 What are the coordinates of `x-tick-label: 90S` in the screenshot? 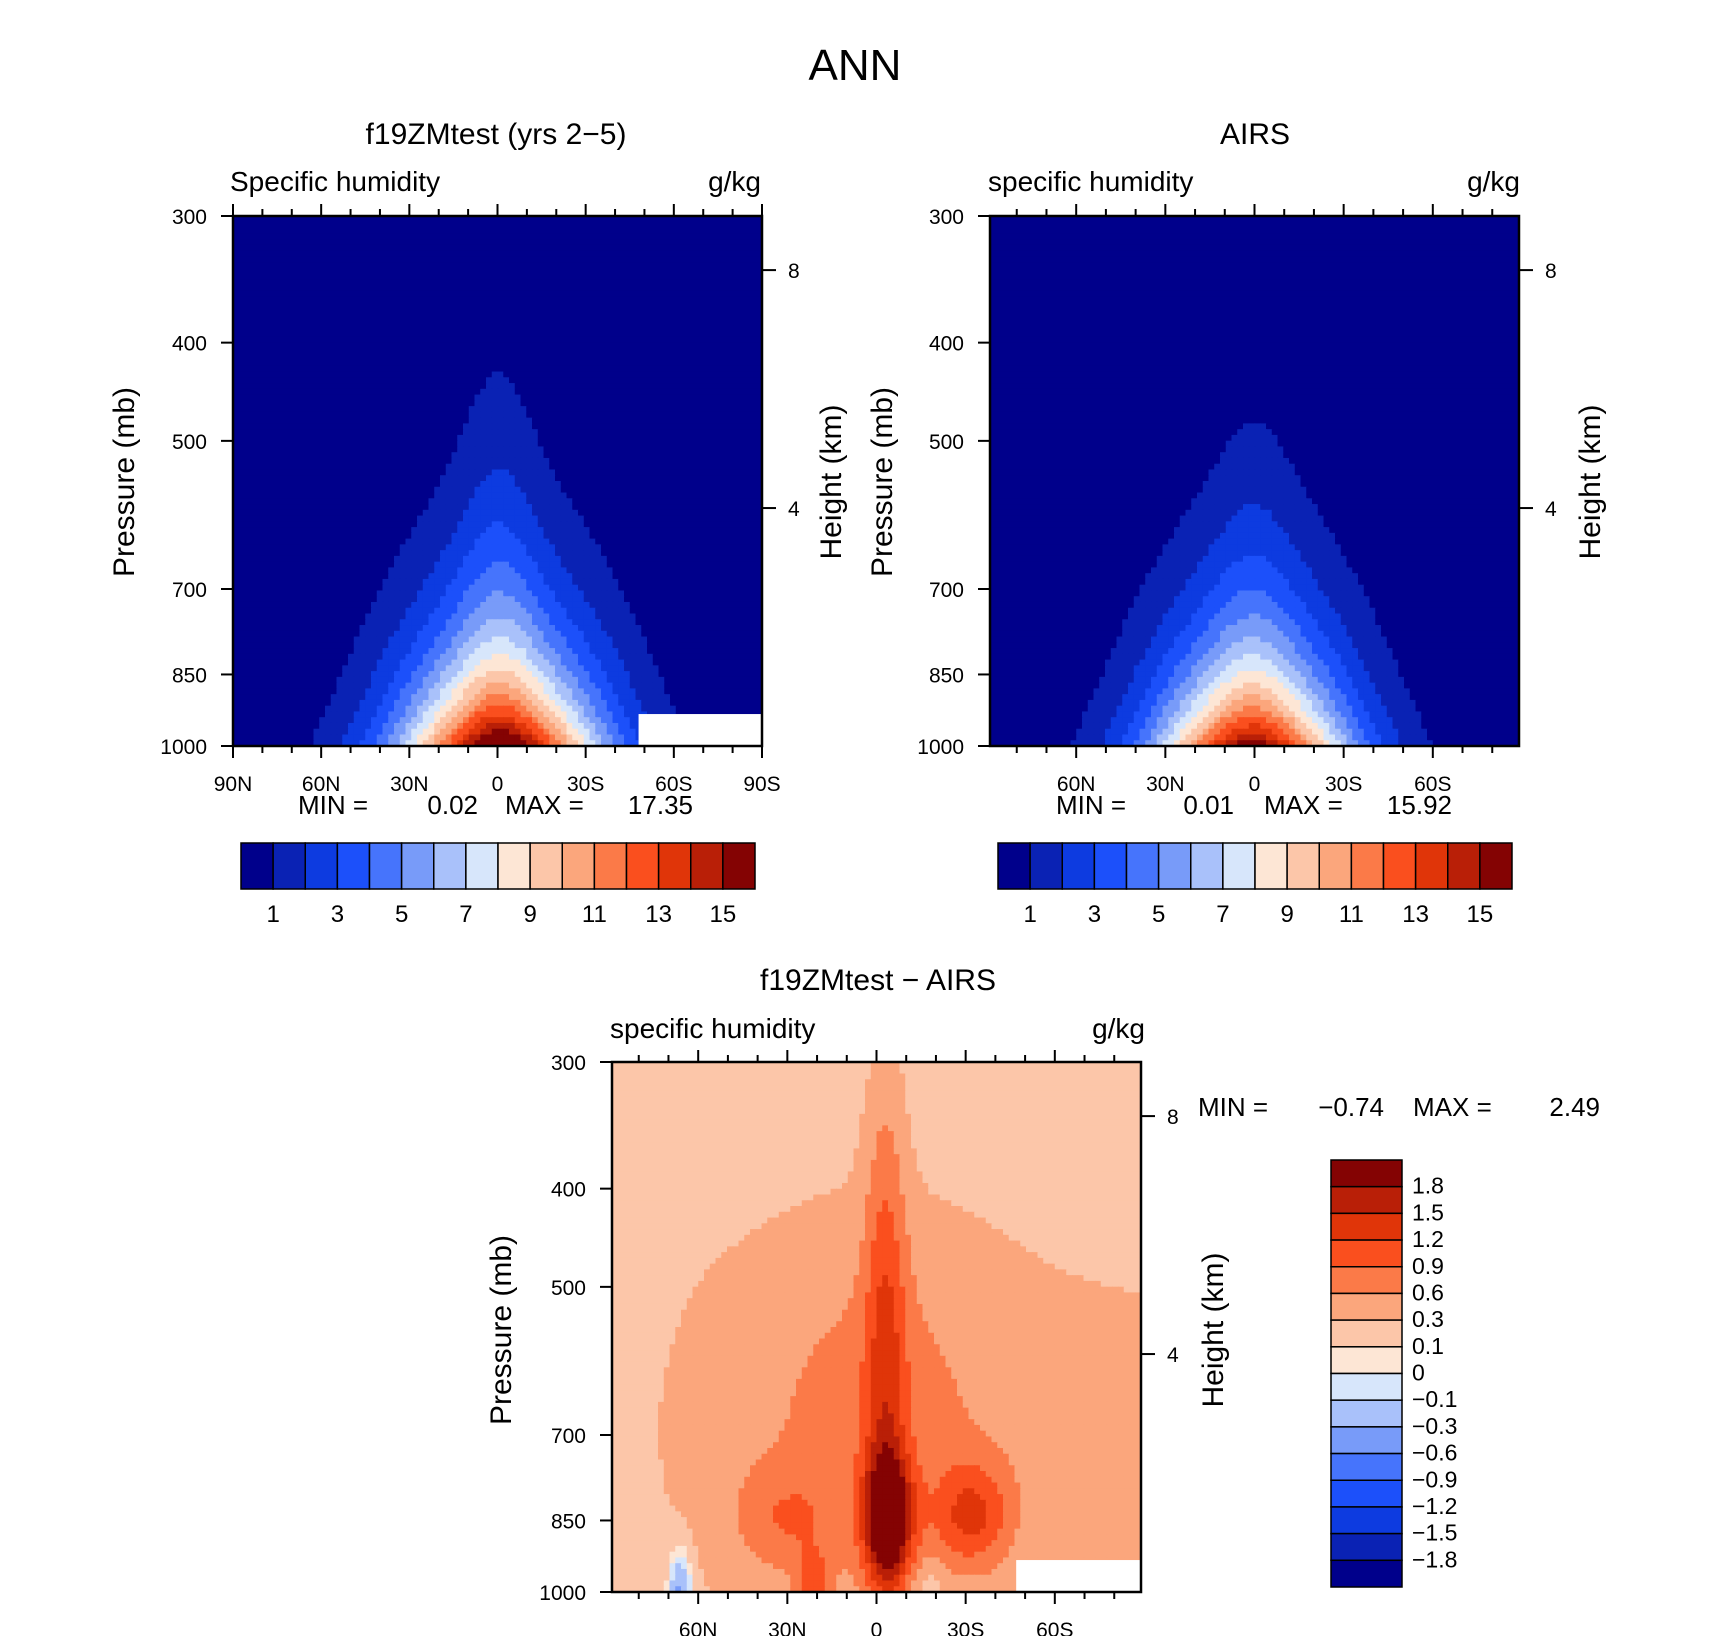 It's located at (761, 784).